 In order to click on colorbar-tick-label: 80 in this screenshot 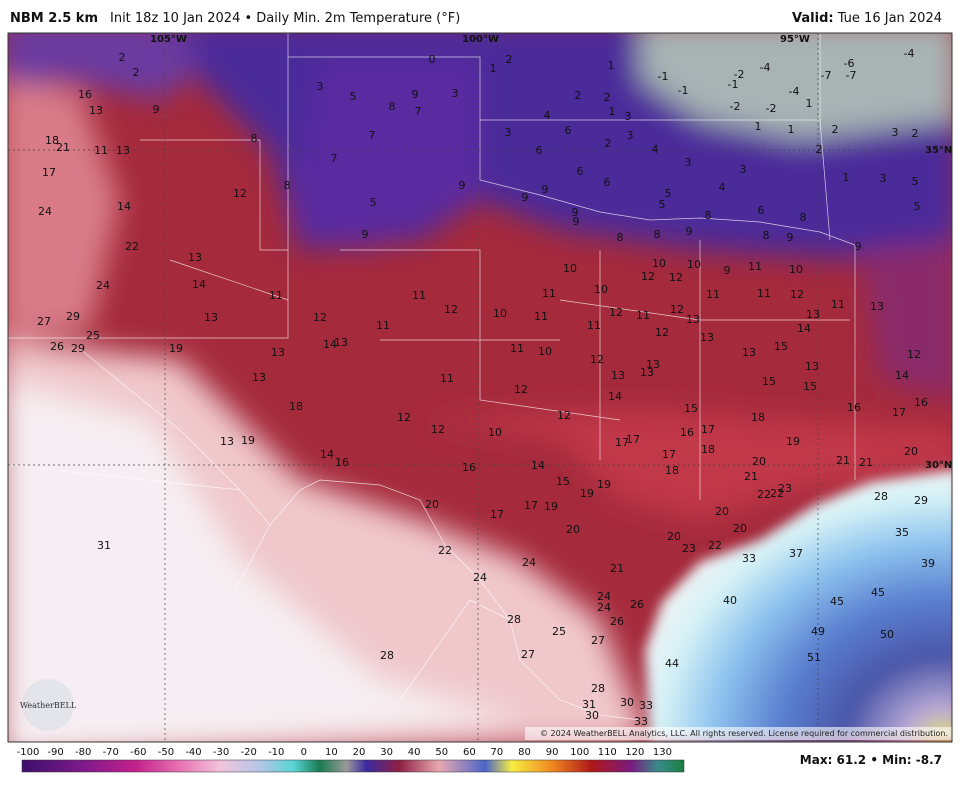, I will do `click(524, 752)`.